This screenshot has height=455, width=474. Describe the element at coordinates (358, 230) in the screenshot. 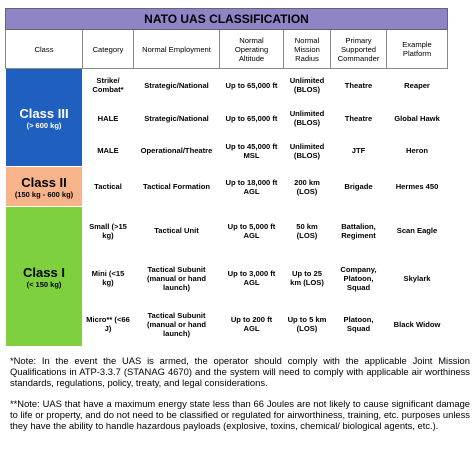

I see `table-cell: Battalion, Regiment` at that location.